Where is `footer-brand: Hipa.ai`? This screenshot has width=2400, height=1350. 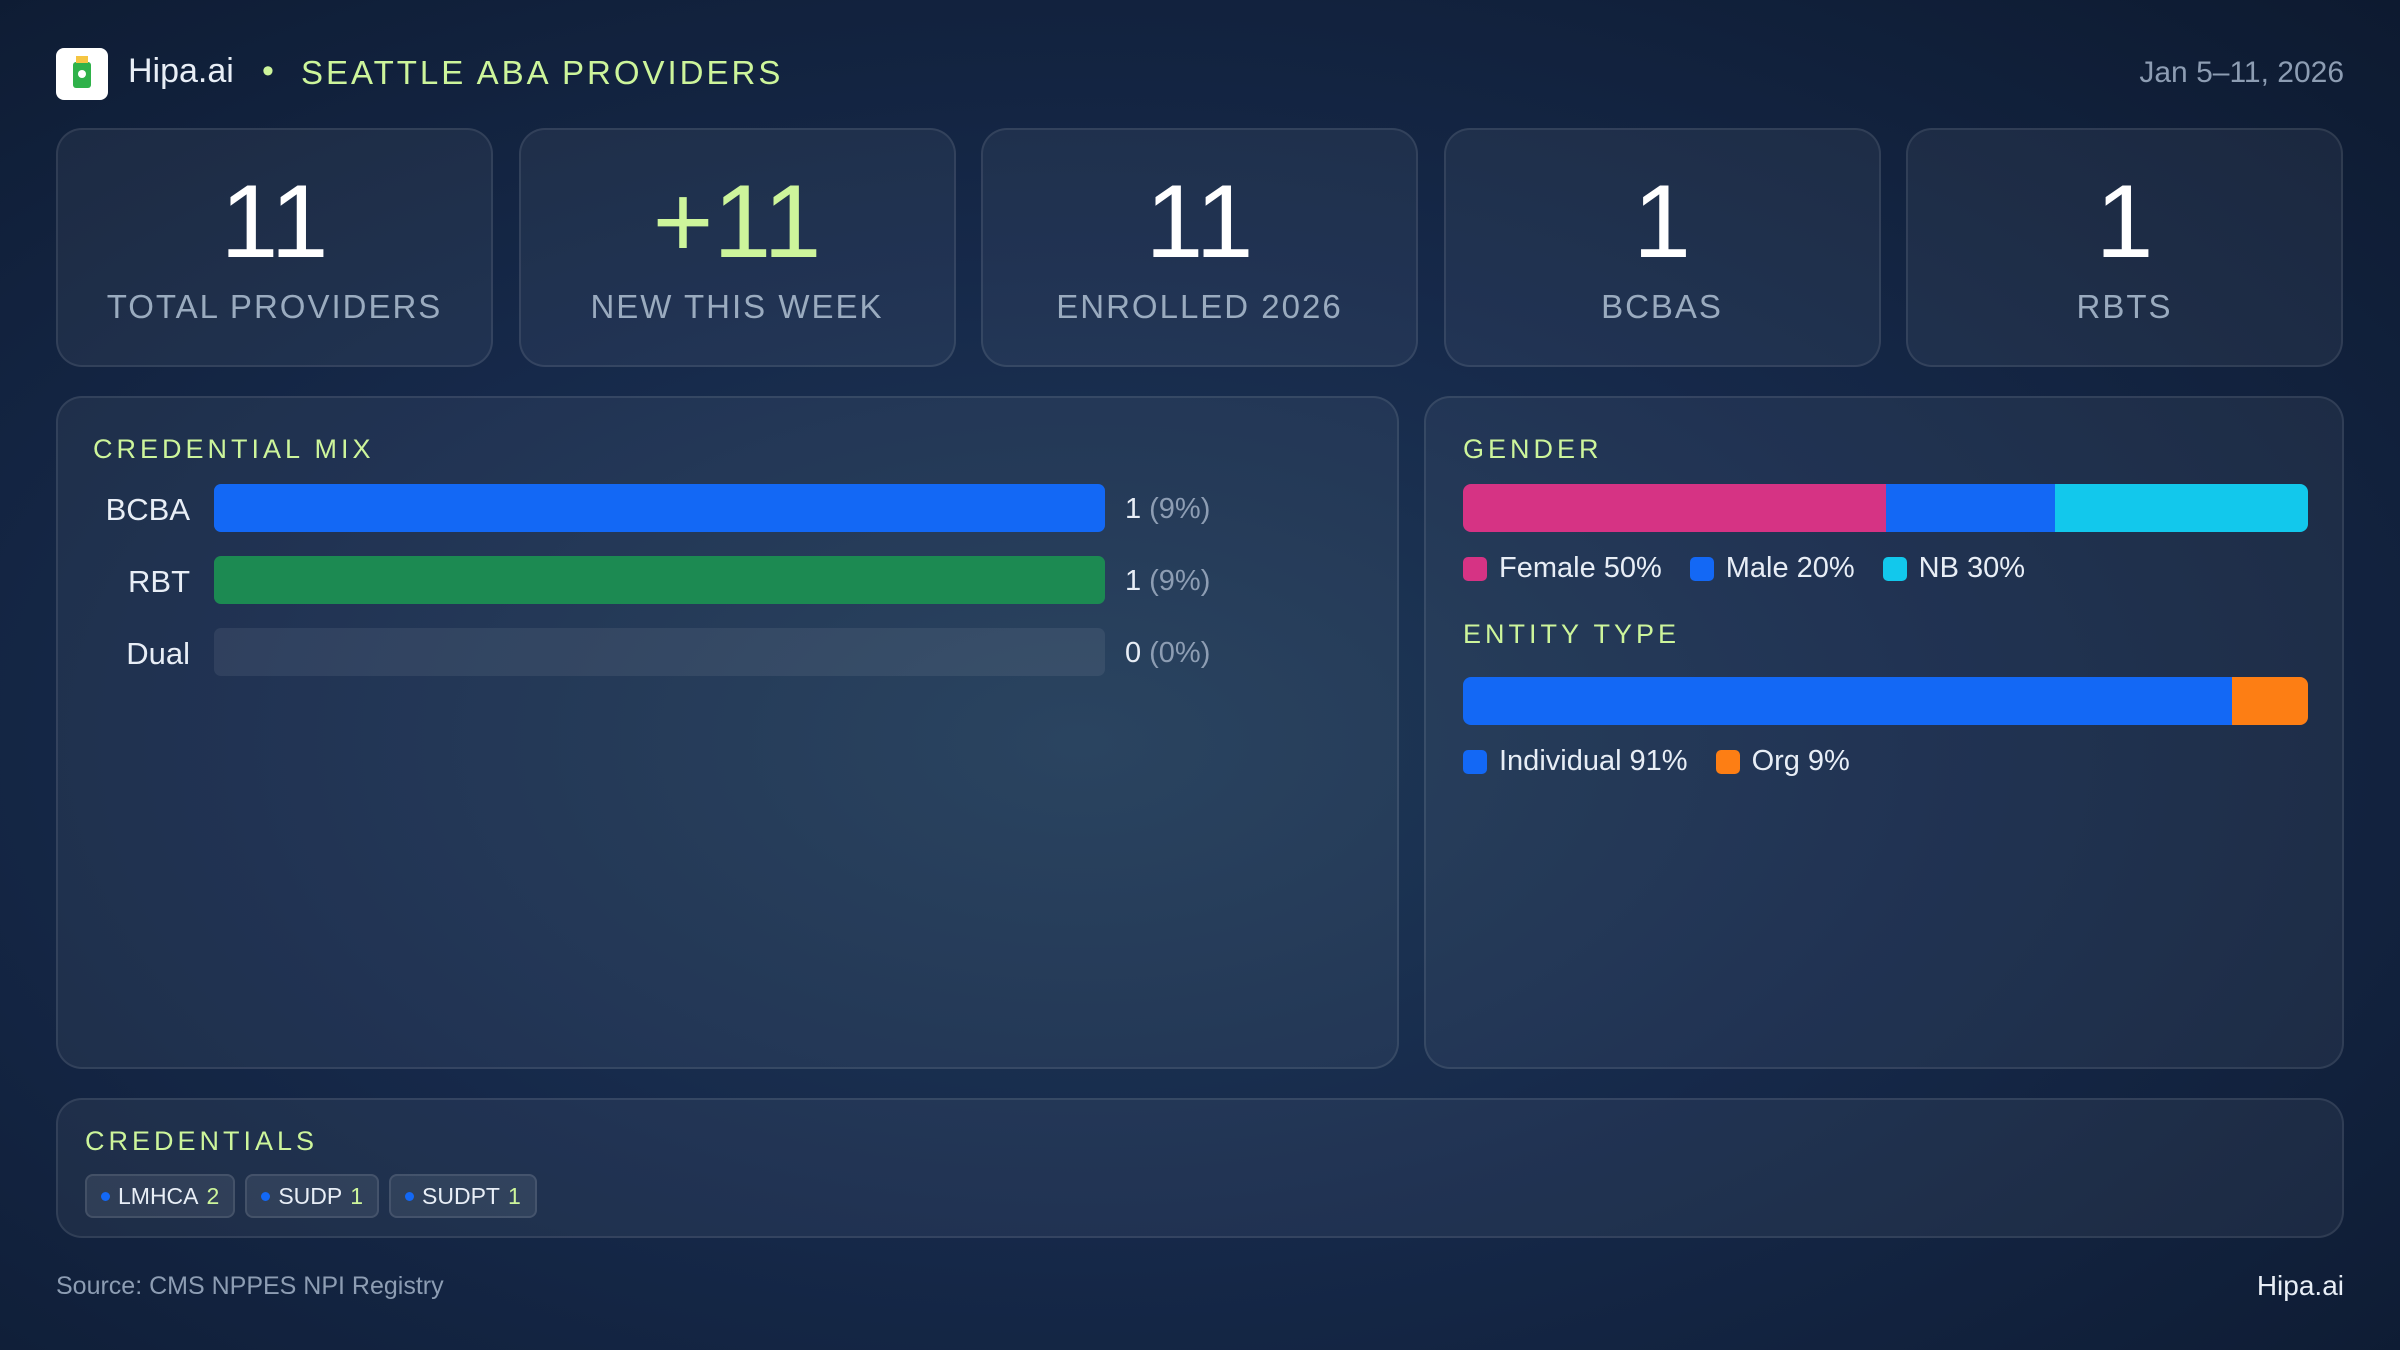
footer-brand: Hipa.ai is located at coordinates (2300, 1285).